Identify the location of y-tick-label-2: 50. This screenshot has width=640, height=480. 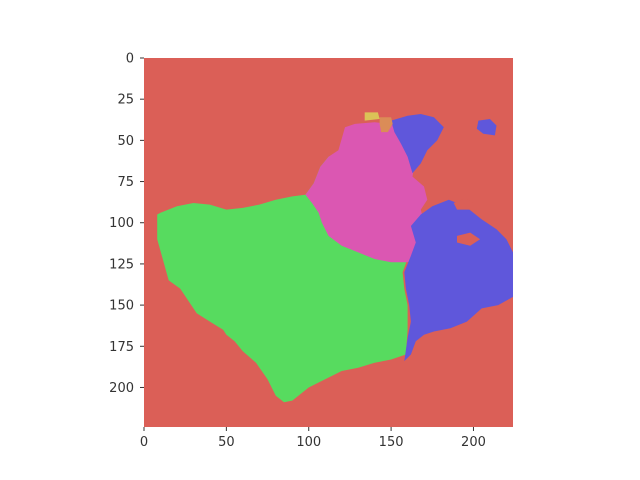
(125, 141).